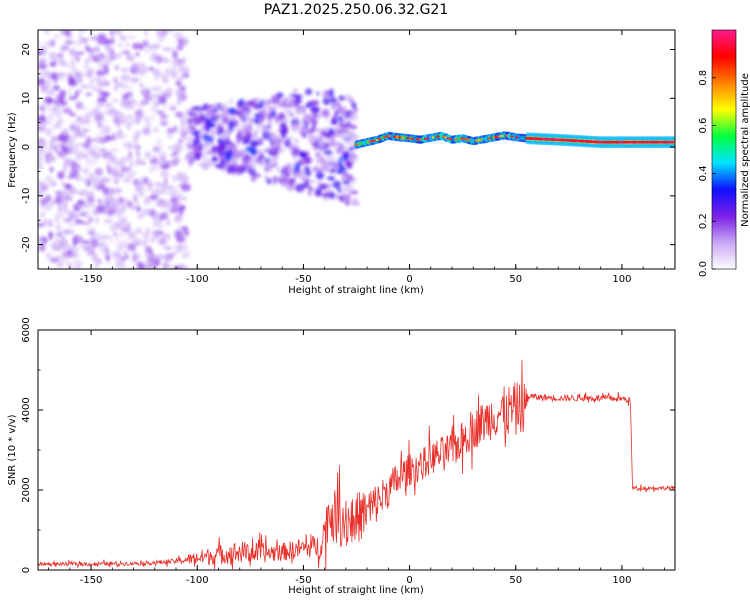  I want to click on spectrogram-ridge, so click(514, 140).